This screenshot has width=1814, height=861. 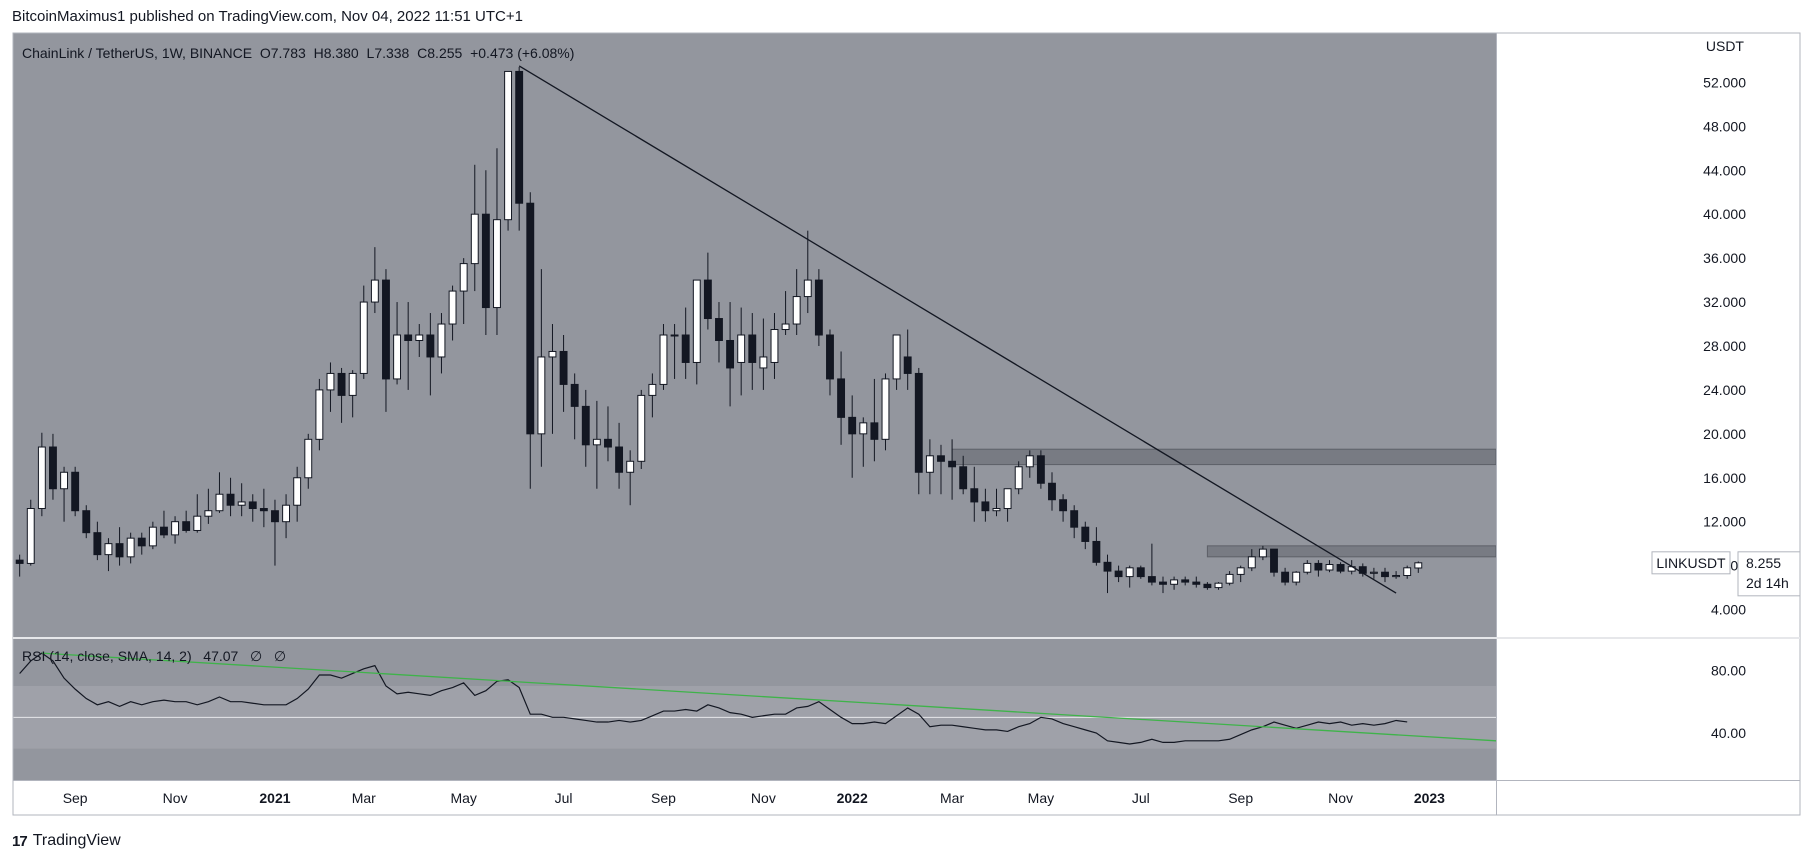 I want to click on time-tick-label: Jul, so click(x=564, y=798).